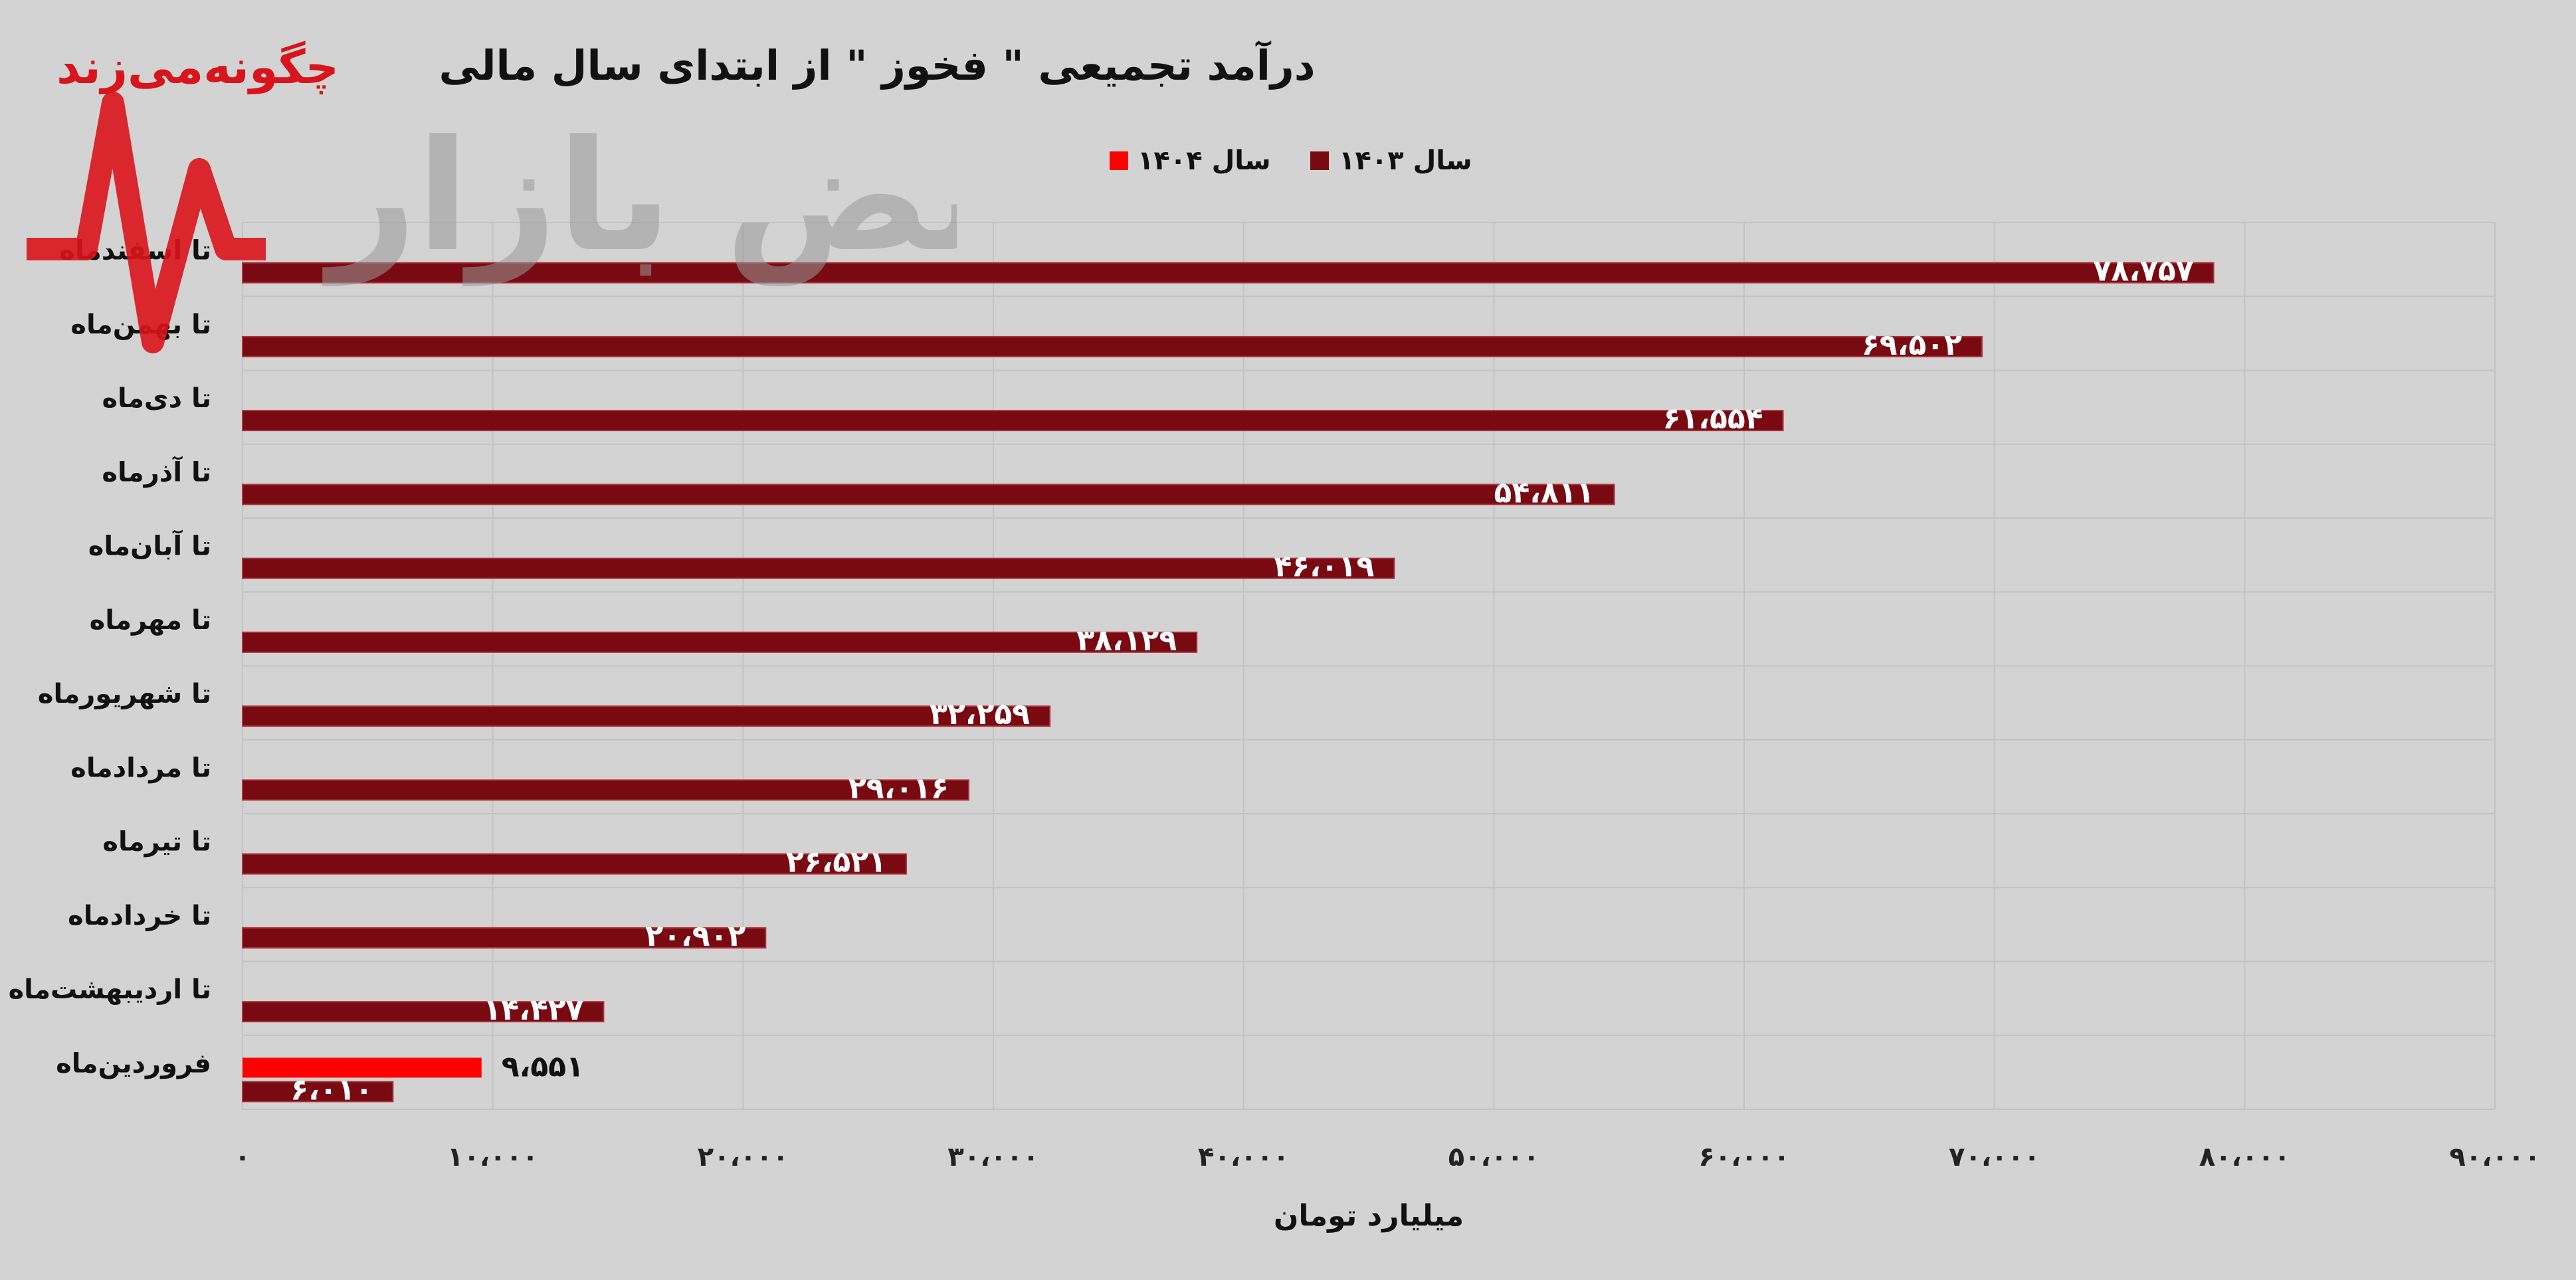  What do you see at coordinates (149, 545) in the screenshot?
I see `category-label: تا آبان‌ماه` at bounding box center [149, 545].